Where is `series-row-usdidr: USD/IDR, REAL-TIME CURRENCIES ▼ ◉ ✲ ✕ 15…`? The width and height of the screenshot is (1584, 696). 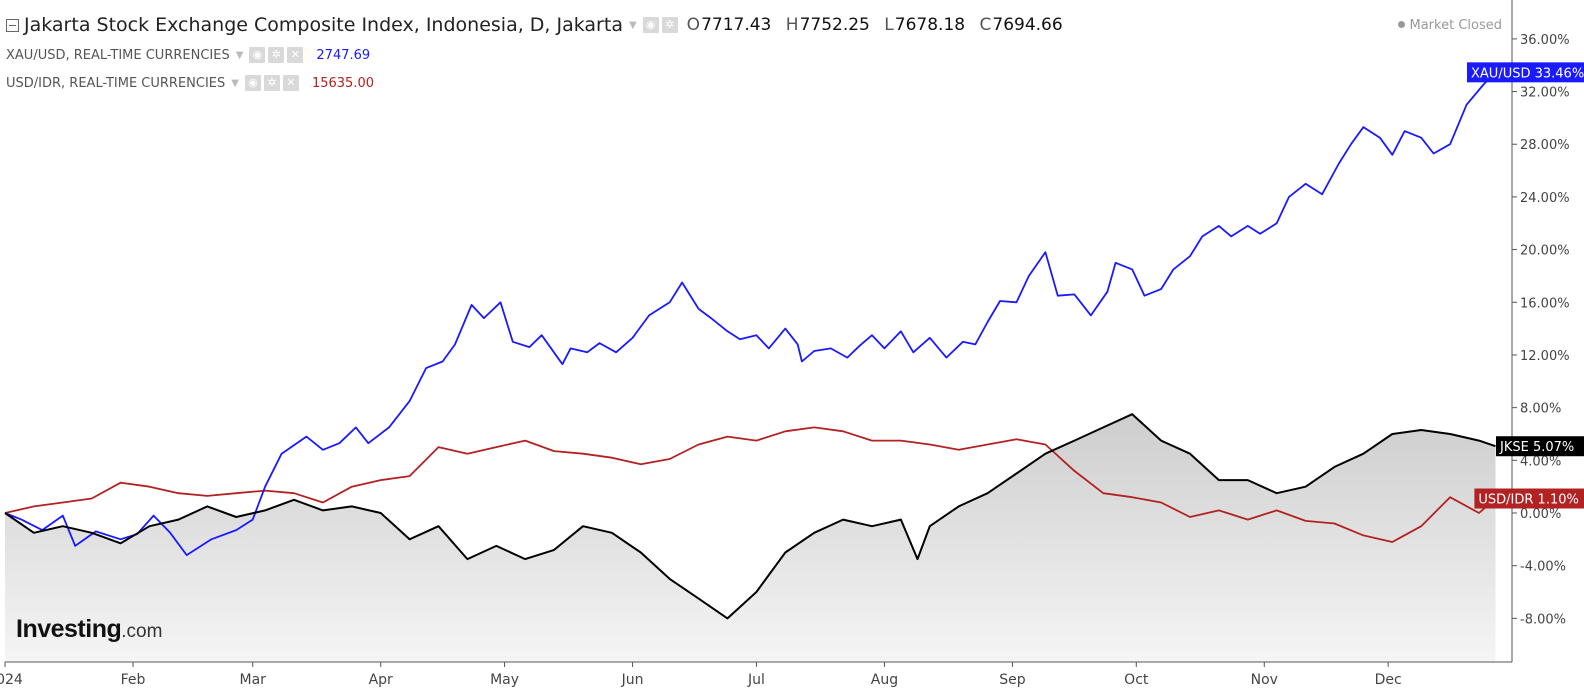 series-row-usdidr: USD/IDR, REAL-TIME CURRENCIES ▼ ◉ ✲ ✕ 15… is located at coordinates (190, 83).